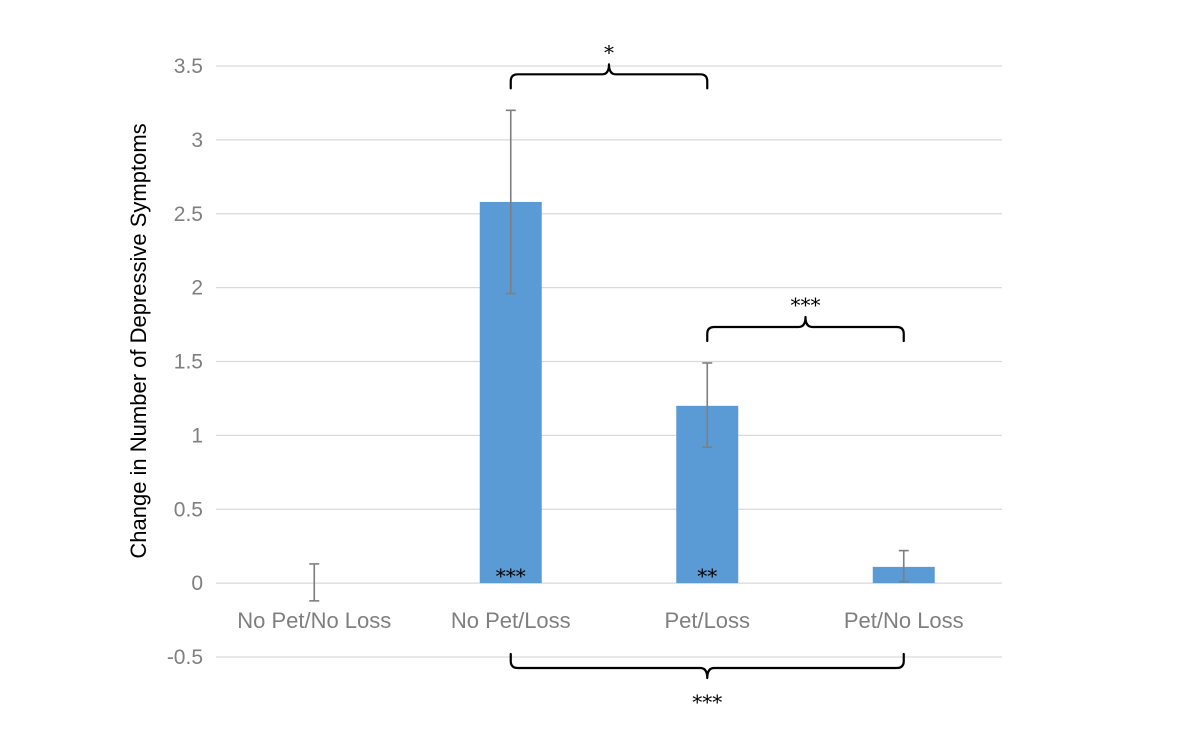 Image resolution: width=1194 pixels, height=749 pixels. I want to click on y-tick-label: 3, so click(197, 140).